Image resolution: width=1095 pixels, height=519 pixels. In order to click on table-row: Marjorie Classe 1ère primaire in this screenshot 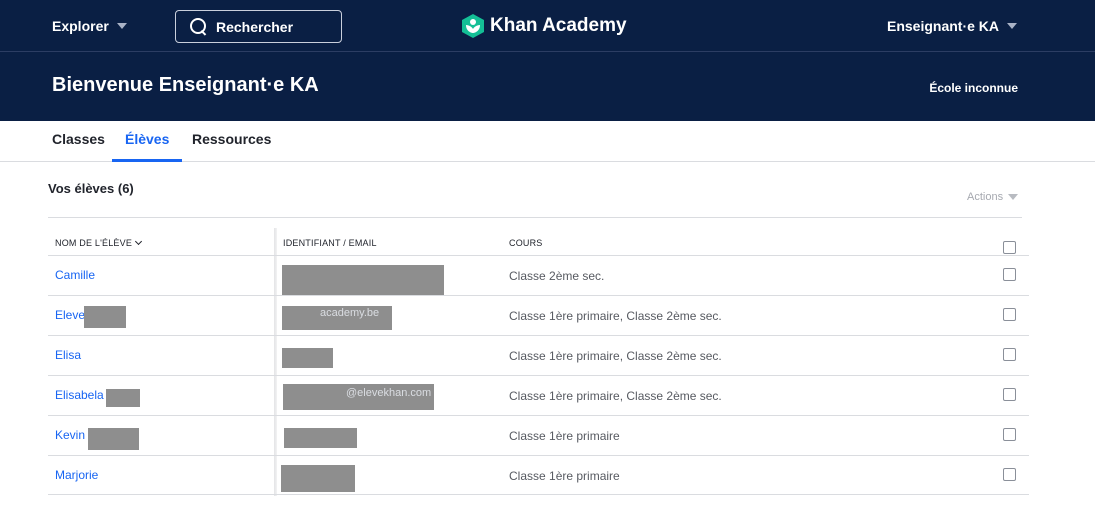, I will do `click(538, 475)`.